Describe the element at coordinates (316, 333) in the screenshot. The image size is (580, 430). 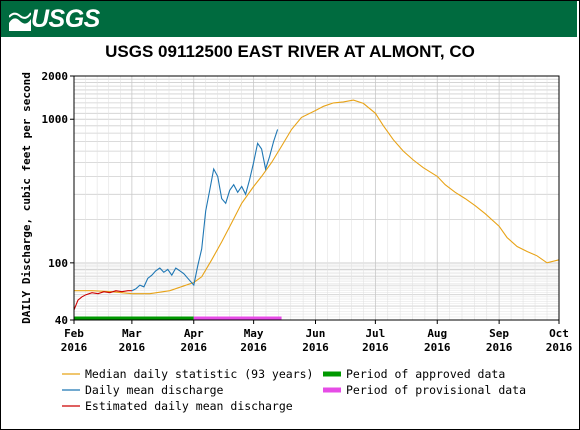
I see `x-tick-label-month: Jun` at that location.